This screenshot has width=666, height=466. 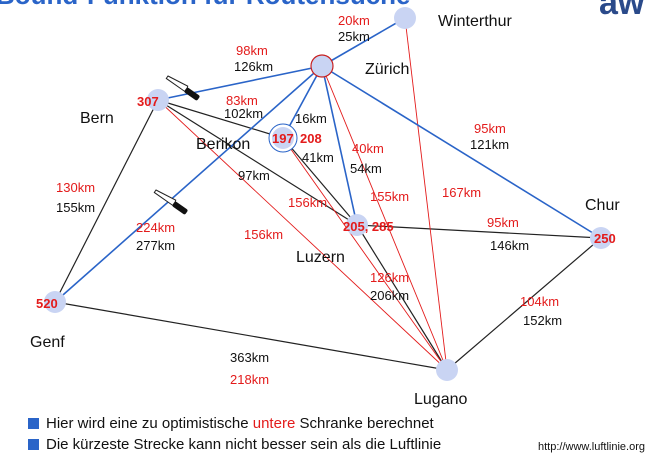 What do you see at coordinates (475, 21) in the screenshot?
I see `node-label-winterthur: Winterthur` at bounding box center [475, 21].